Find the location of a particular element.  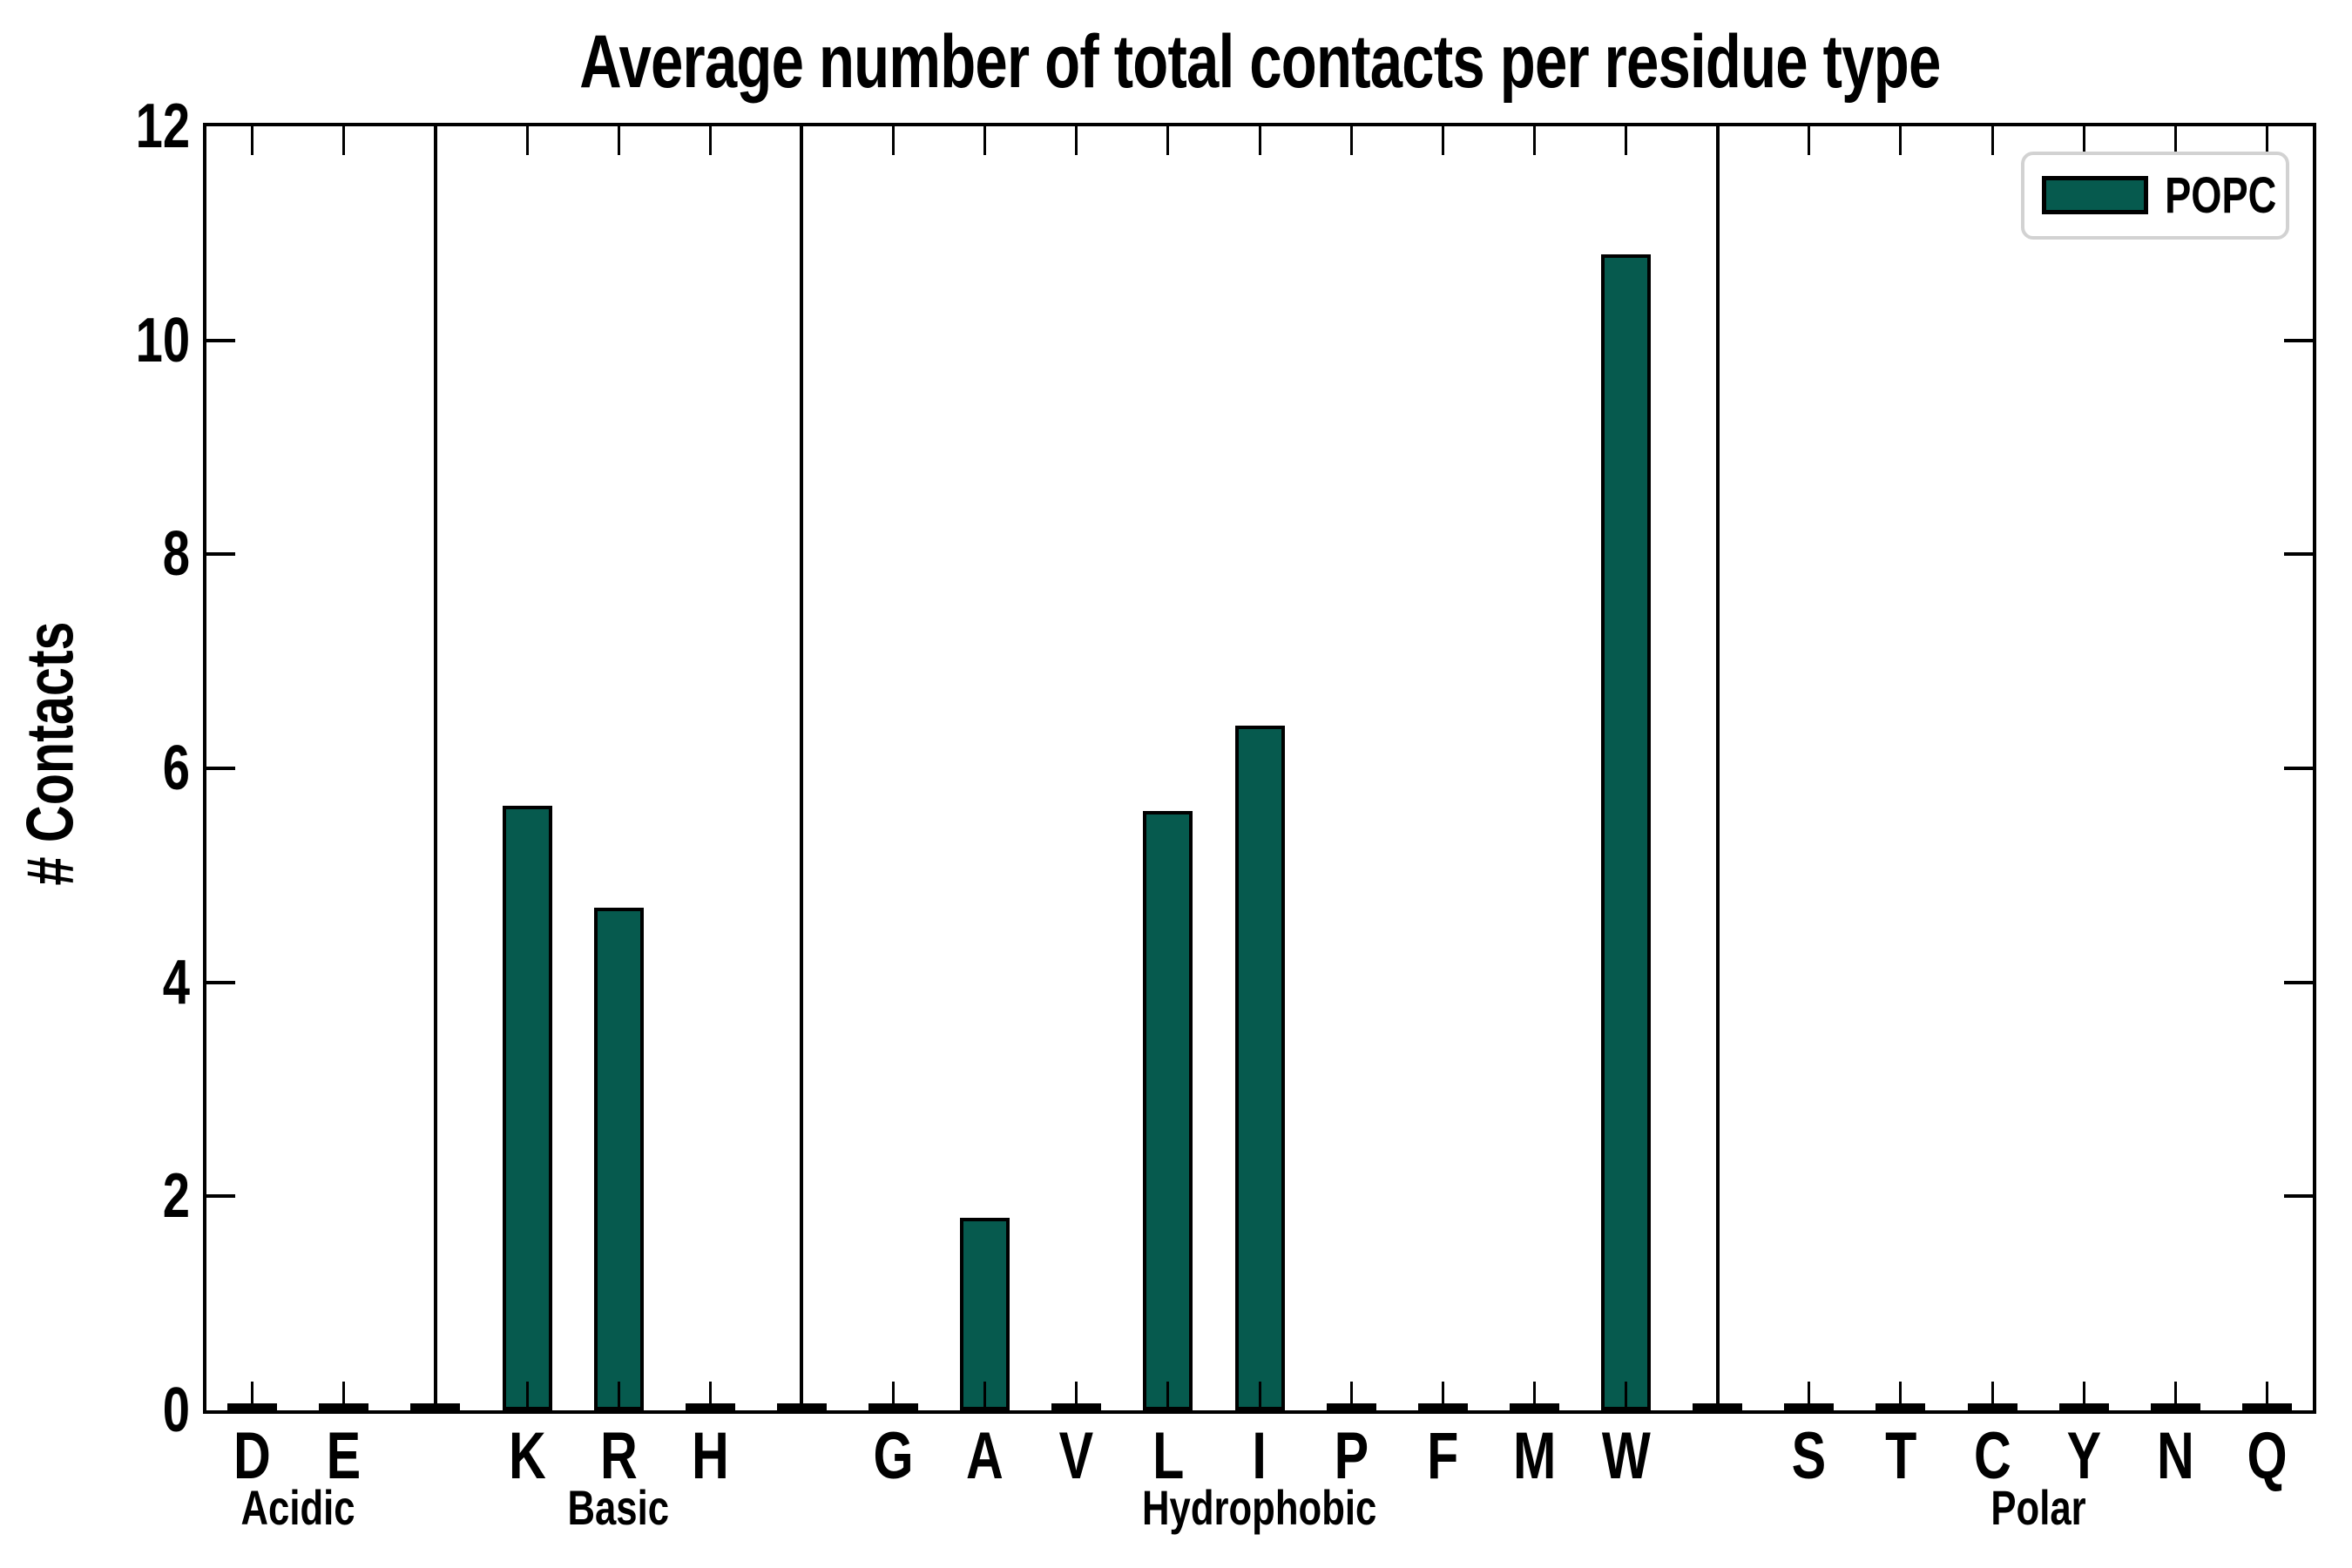

x-tick-V is located at coordinates (1076, 1396).